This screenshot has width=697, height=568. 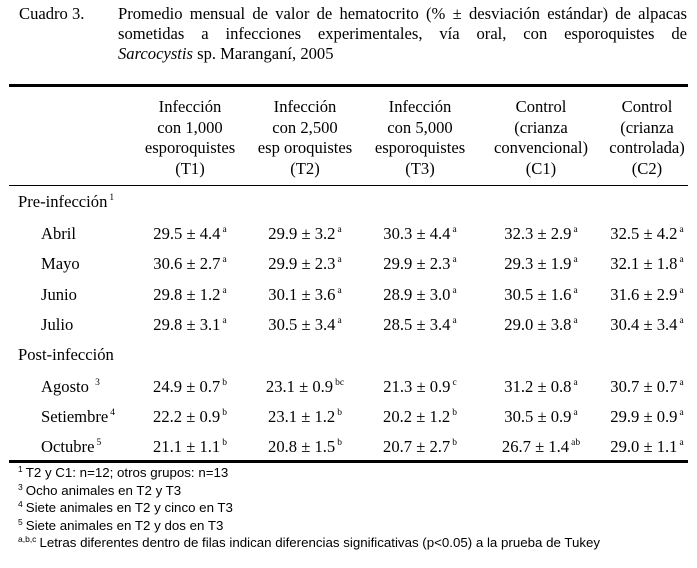 I want to click on footnote-mark: 3, so click(x=20, y=486).